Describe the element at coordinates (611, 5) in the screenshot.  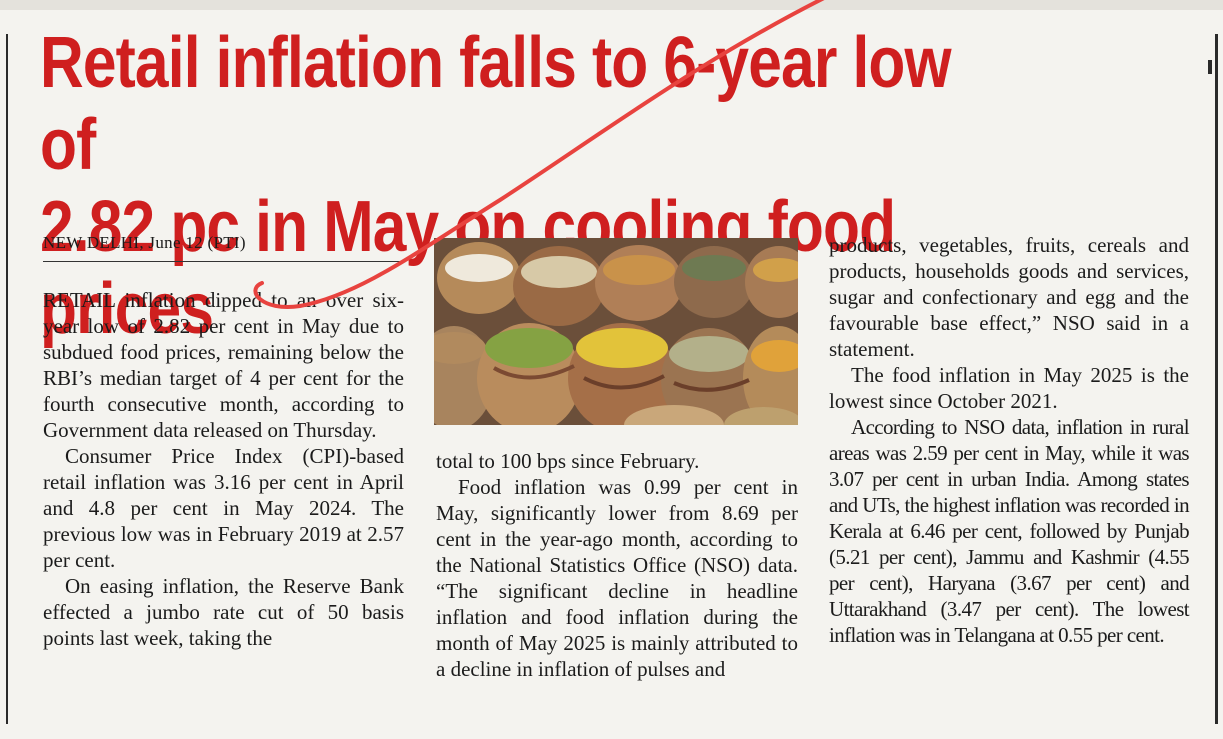
I see `page-top-edge` at that location.